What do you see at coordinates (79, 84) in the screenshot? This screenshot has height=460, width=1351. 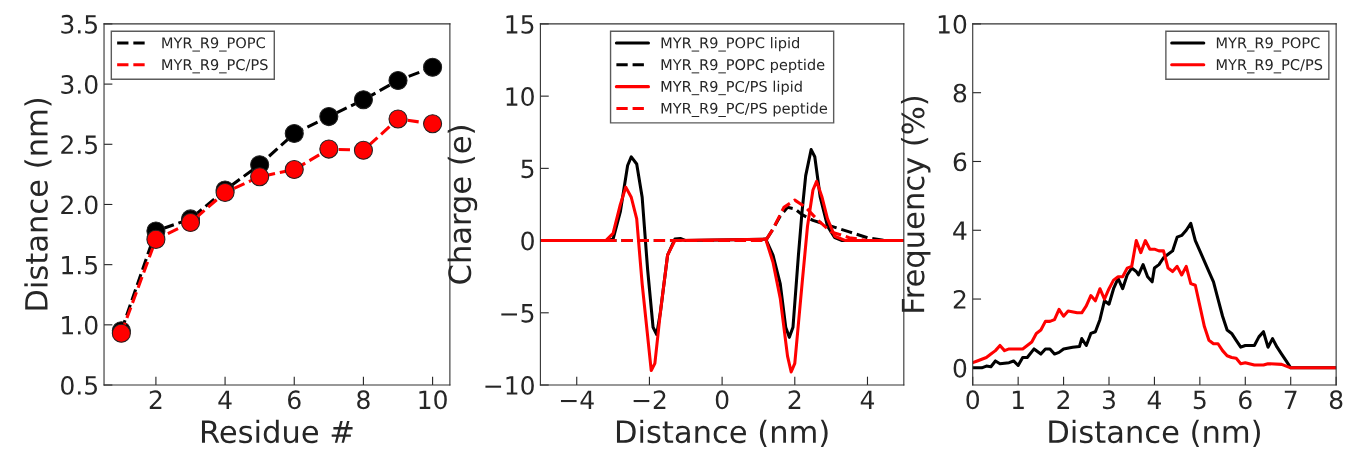 I see `y-tick-label: 3.0` at bounding box center [79, 84].